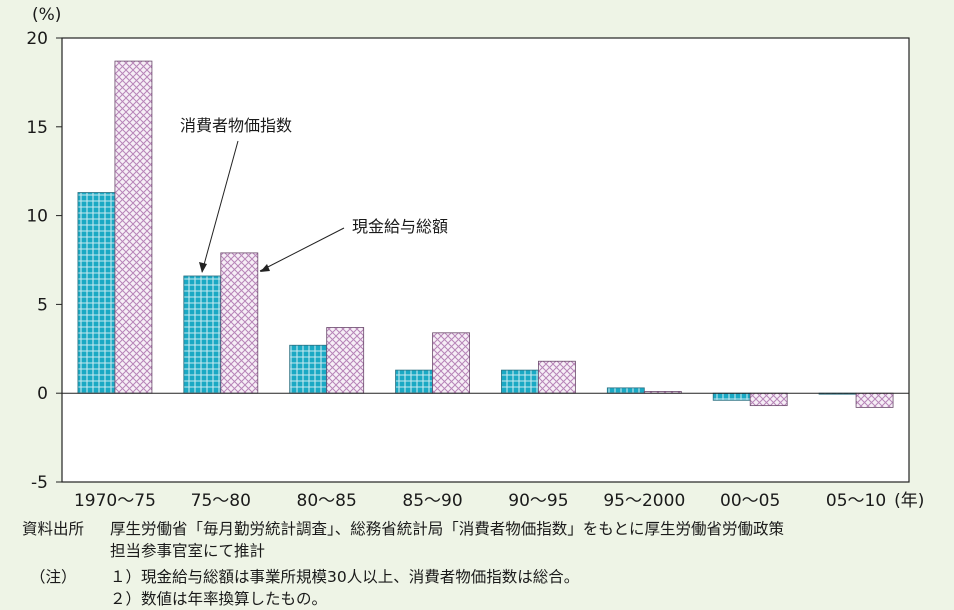  Describe the element at coordinates (188, 551) in the screenshot. I see `source-line2: 担当参事官室にて推計` at that location.